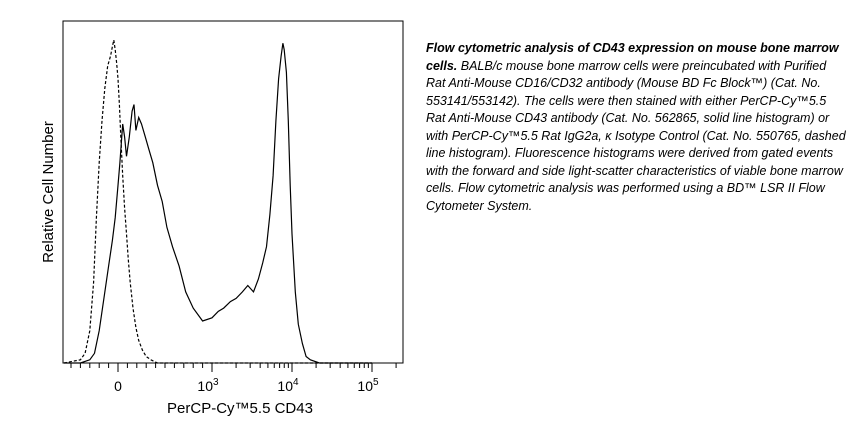 The width and height of the screenshot is (863, 427). I want to click on x-tick-label: 0, so click(118, 386).